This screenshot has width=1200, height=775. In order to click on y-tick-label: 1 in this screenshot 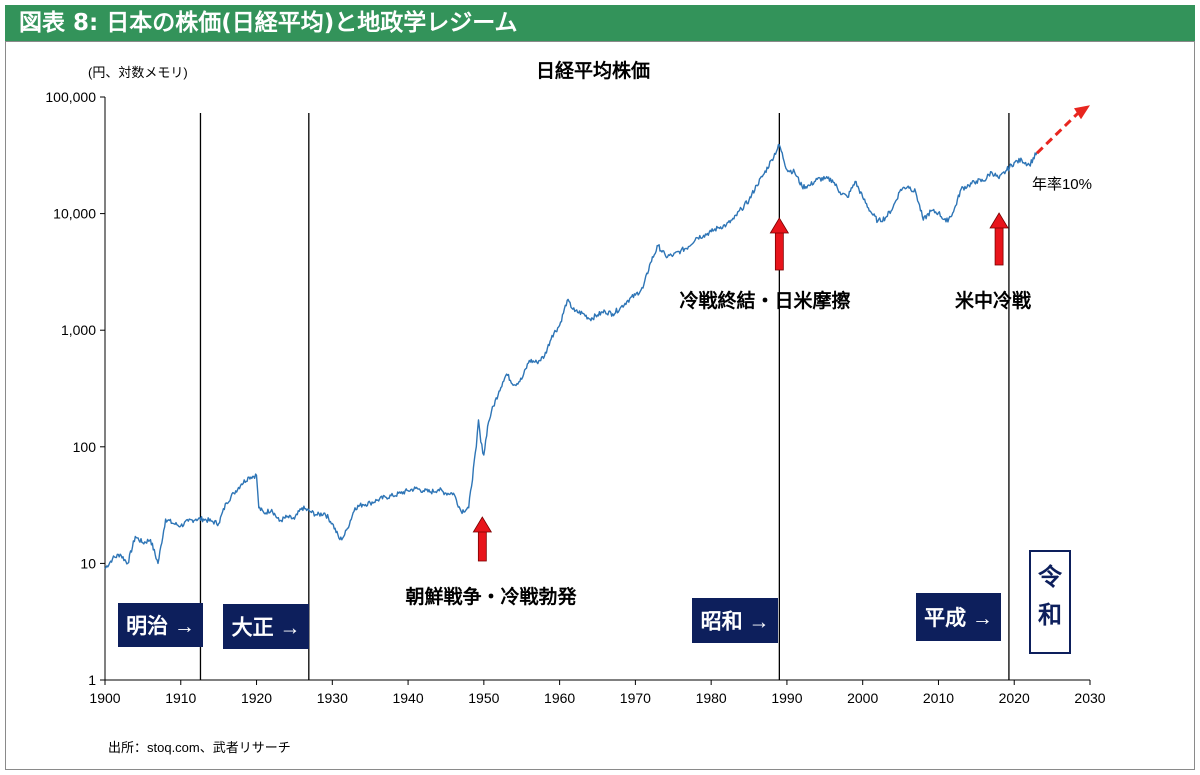, I will do `click(92, 680)`.